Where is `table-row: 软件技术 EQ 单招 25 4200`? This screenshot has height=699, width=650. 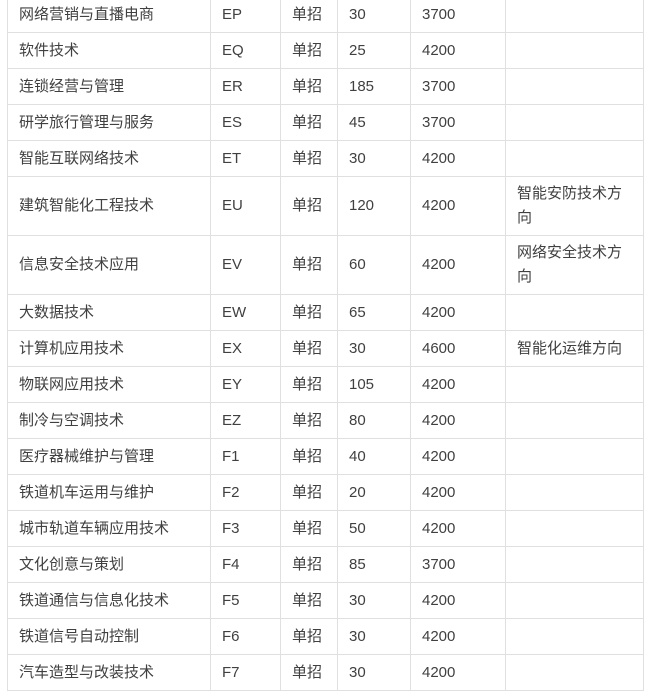
table-row: 软件技术 EQ 单招 25 4200 is located at coordinates (325, 50).